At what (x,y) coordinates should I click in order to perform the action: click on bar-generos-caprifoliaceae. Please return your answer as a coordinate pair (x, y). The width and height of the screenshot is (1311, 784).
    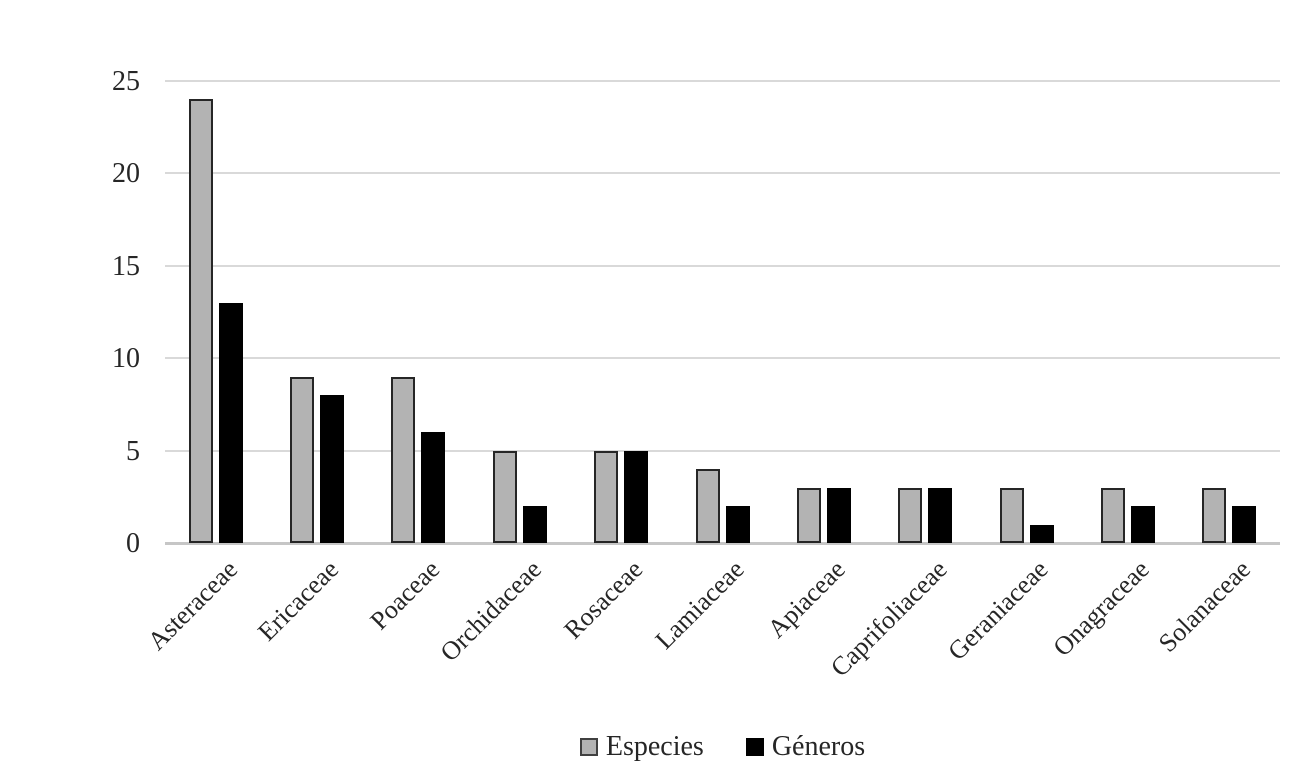
    Looking at the image, I should click on (940, 515).